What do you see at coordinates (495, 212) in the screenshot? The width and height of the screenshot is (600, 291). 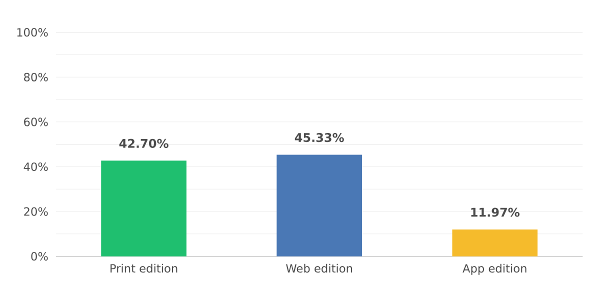 I see `data-label: 11.97%` at bounding box center [495, 212].